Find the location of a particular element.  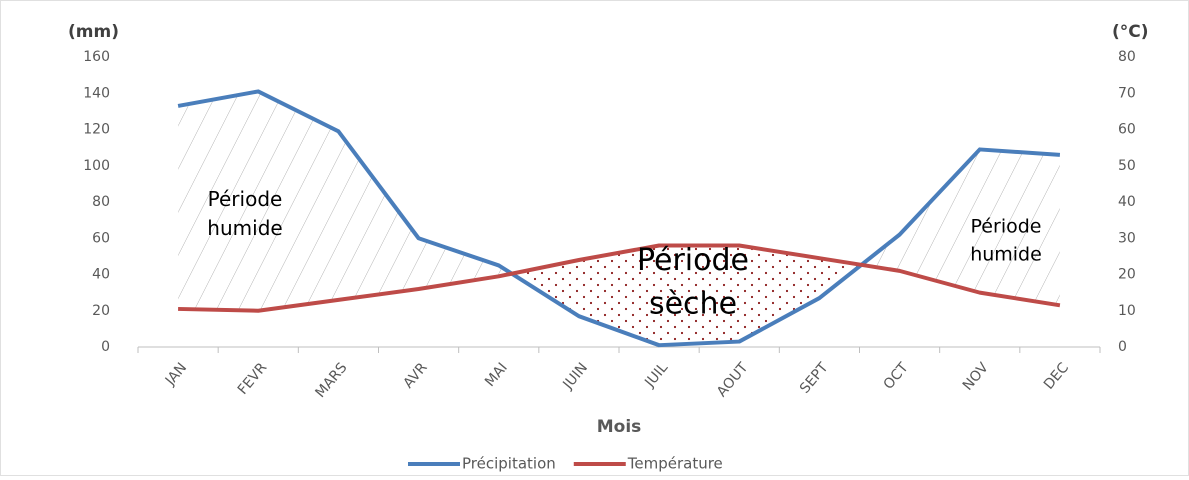

y-tick-label: 60 is located at coordinates (101, 238).